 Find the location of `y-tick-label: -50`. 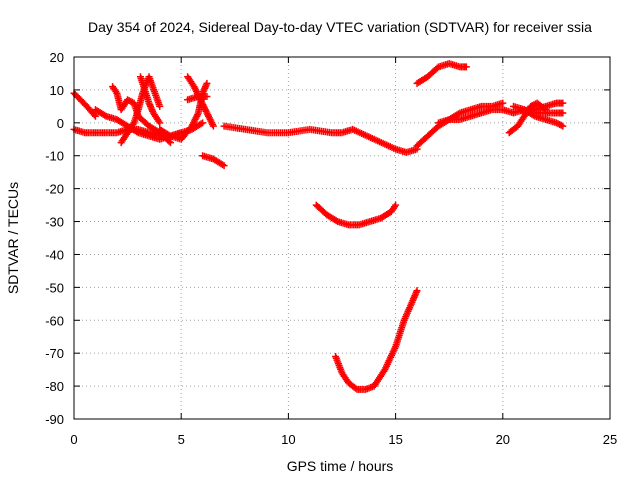

y-tick-label: -50 is located at coordinates (54, 287).